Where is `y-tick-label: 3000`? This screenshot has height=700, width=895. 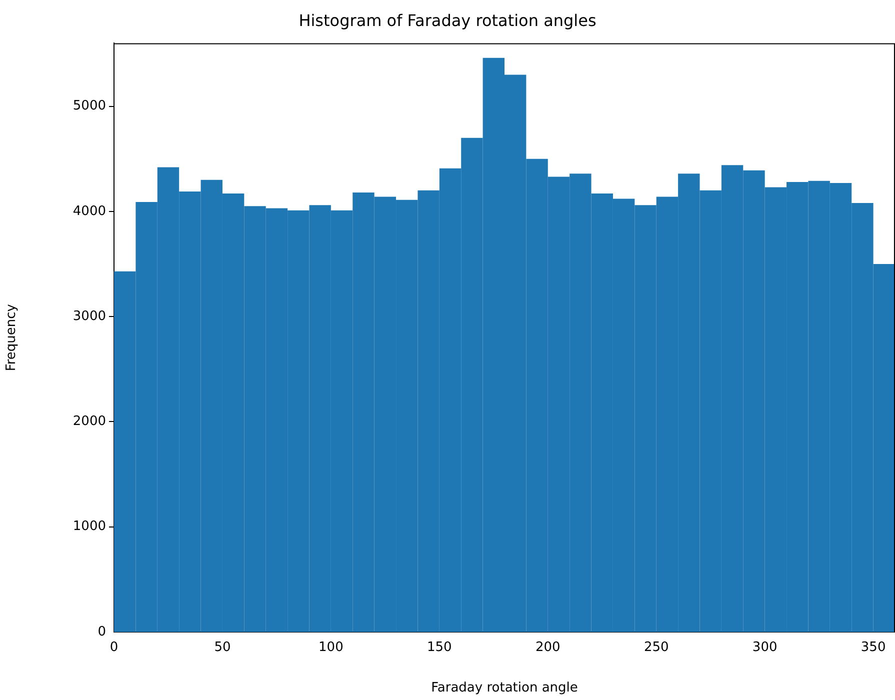
y-tick-label: 3000 is located at coordinates (89, 316).